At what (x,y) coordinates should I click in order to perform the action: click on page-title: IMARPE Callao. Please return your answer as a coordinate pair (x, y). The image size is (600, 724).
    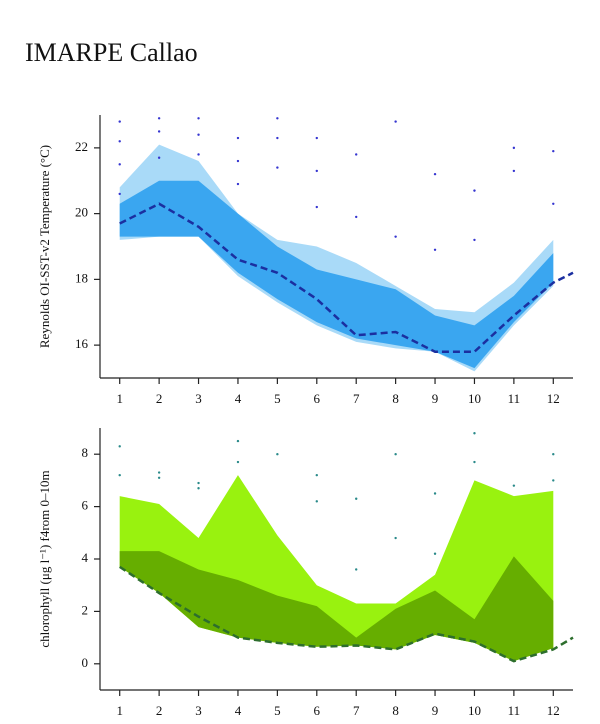
    Looking at the image, I should click on (111, 52).